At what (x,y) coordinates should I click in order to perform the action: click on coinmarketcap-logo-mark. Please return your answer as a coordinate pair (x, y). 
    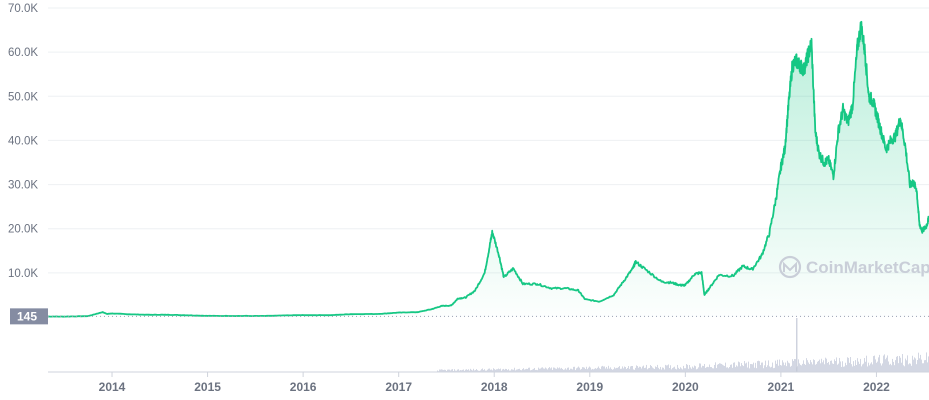
    Looking at the image, I should click on (790, 266).